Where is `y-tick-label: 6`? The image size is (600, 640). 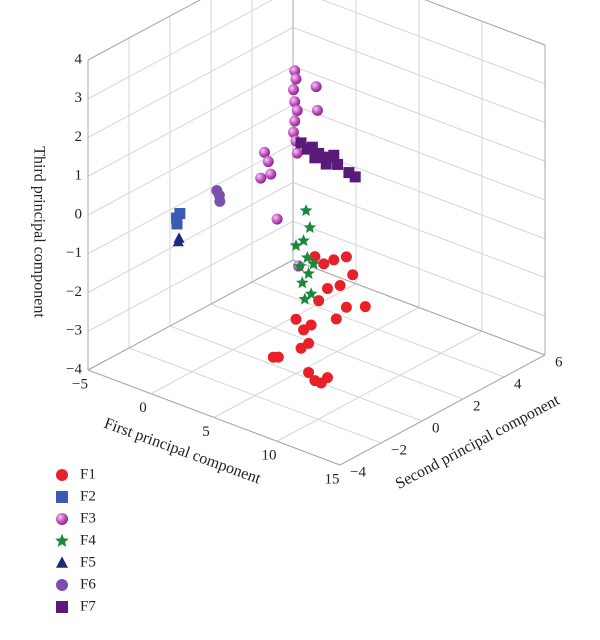 y-tick-label: 6 is located at coordinates (559, 362).